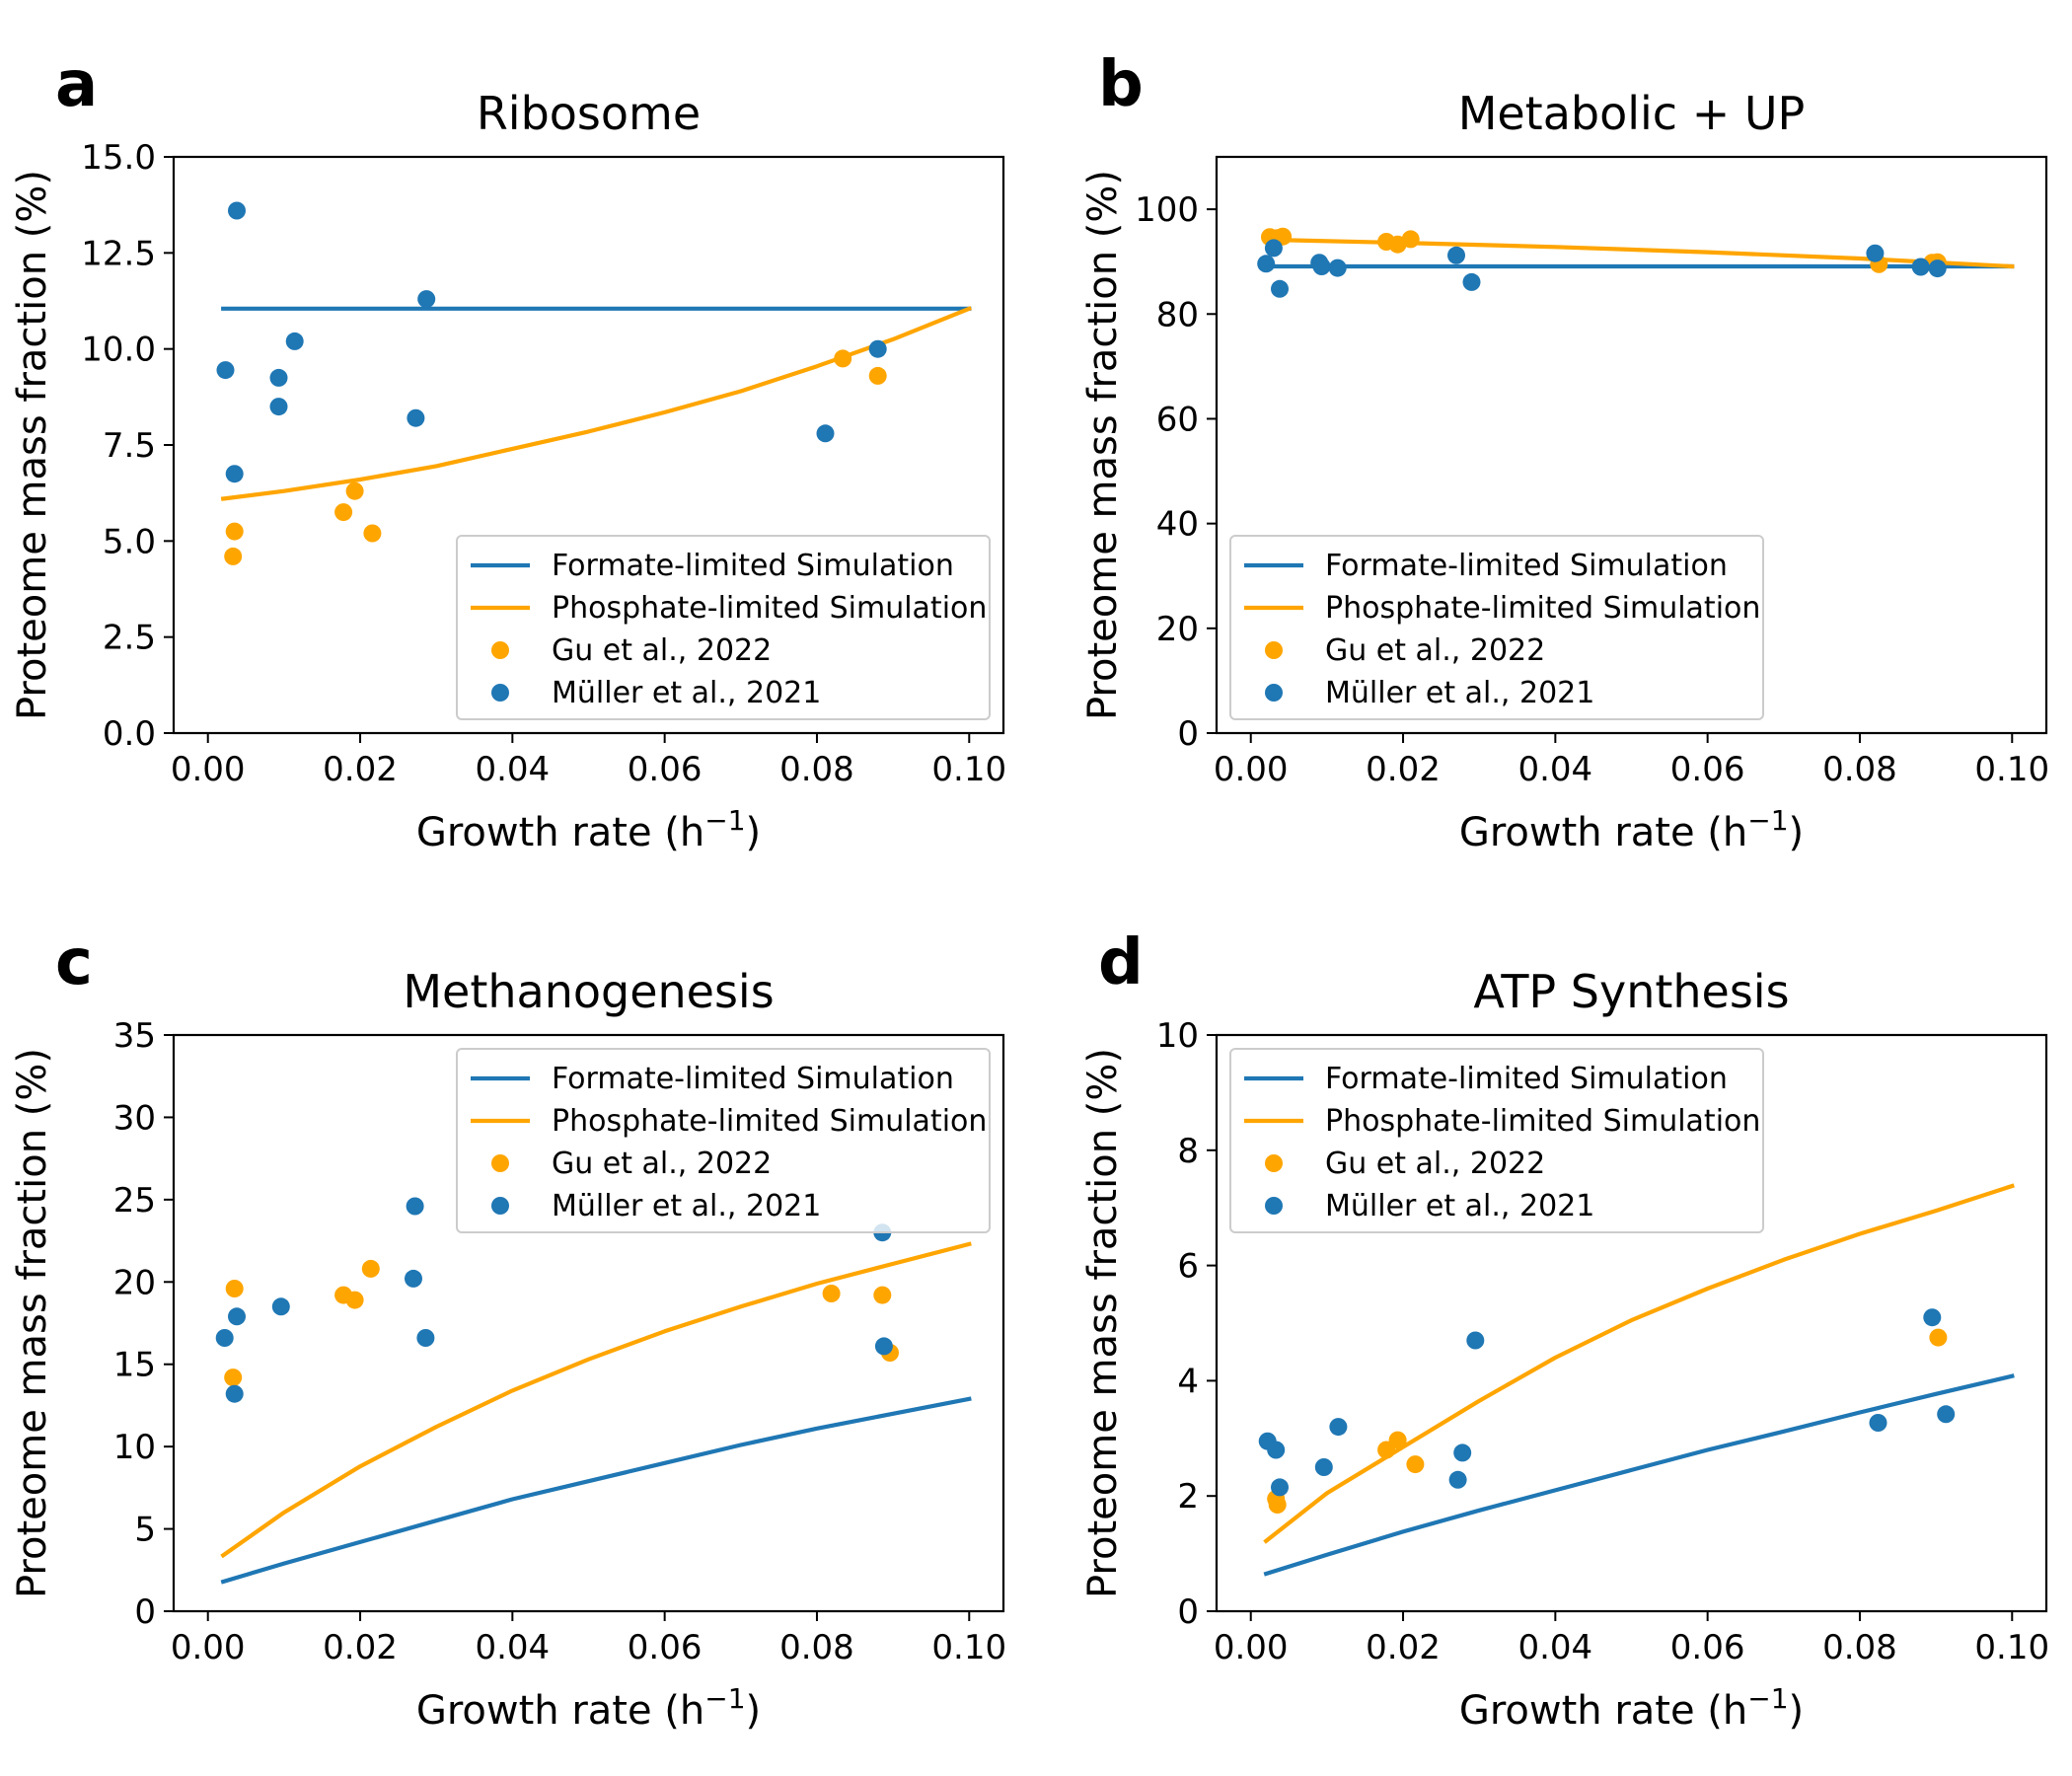 This screenshot has width=2072, height=1776. I want to click on y-tick-label: 60, so click(1178, 420).